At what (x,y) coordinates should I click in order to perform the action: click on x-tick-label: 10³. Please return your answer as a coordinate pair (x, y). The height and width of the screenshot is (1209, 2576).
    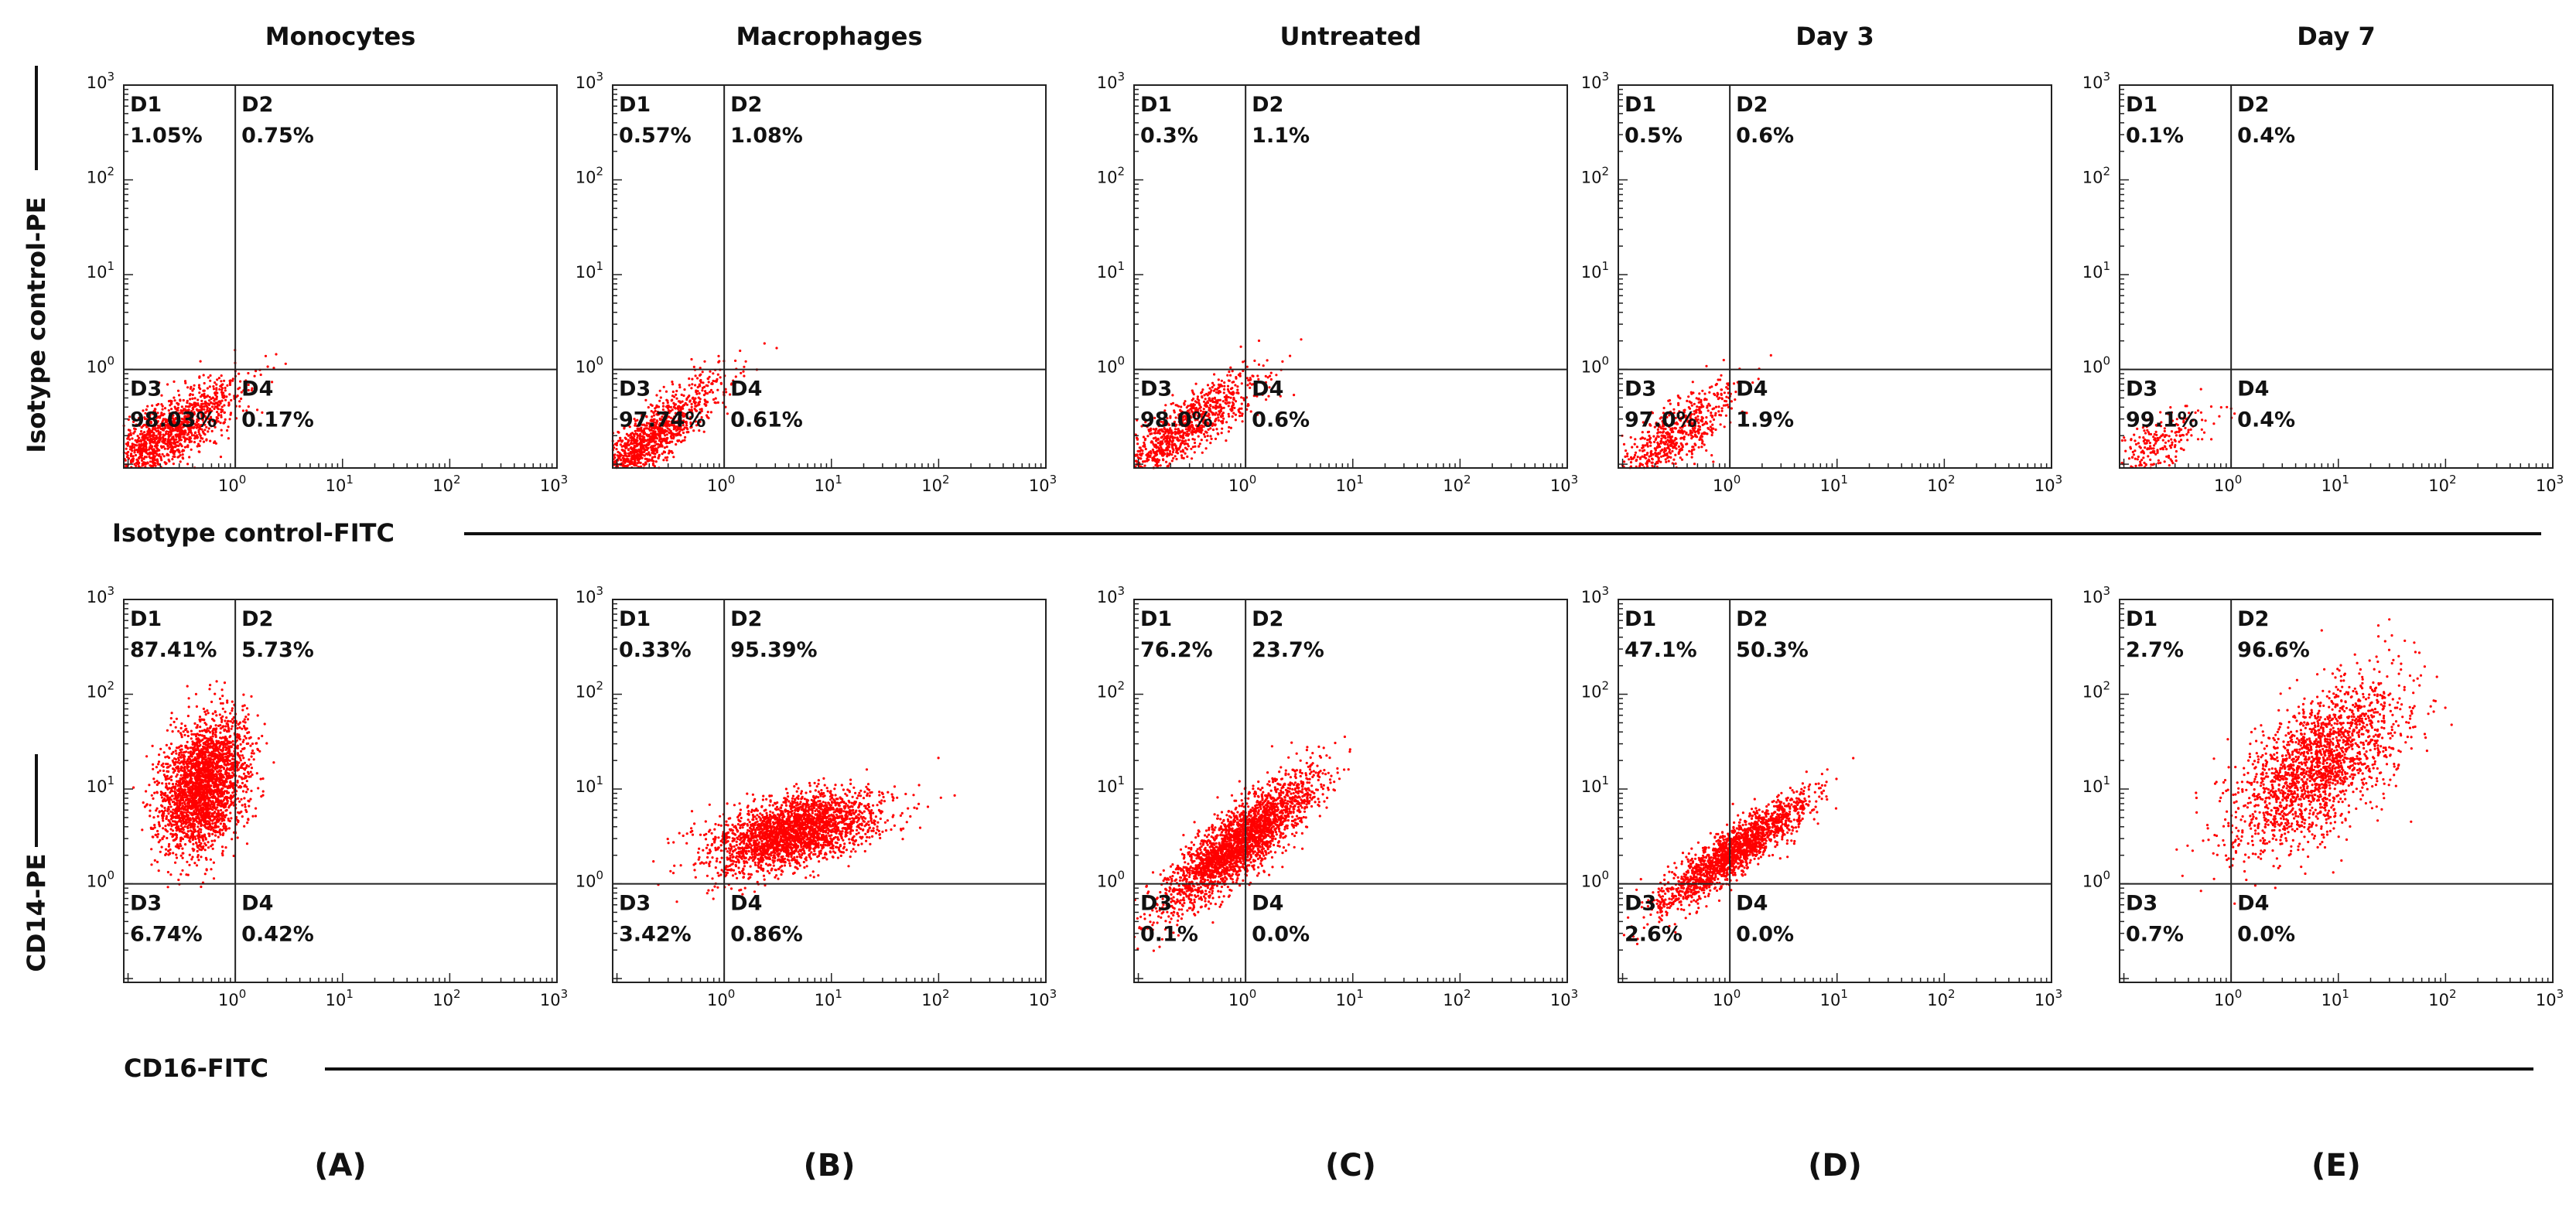
    Looking at the image, I should click on (2550, 484).